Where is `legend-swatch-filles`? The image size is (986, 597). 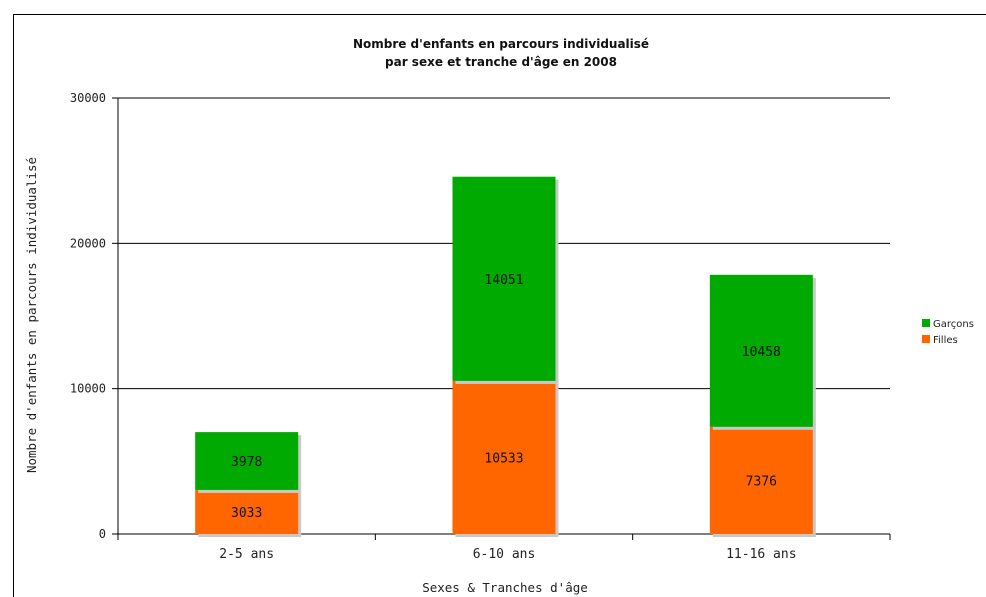
legend-swatch-filles is located at coordinates (926, 339).